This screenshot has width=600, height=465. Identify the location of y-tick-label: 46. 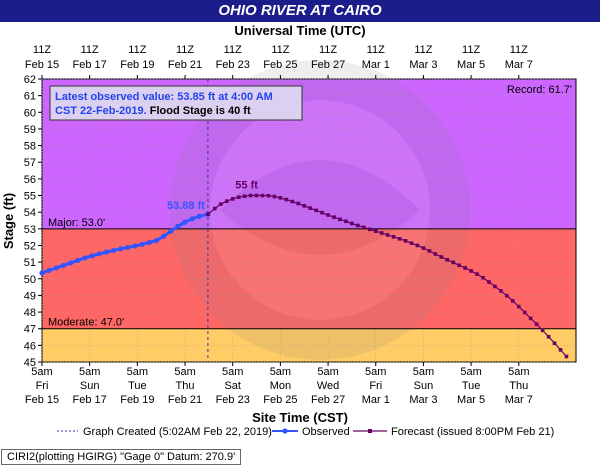
(30, 346).